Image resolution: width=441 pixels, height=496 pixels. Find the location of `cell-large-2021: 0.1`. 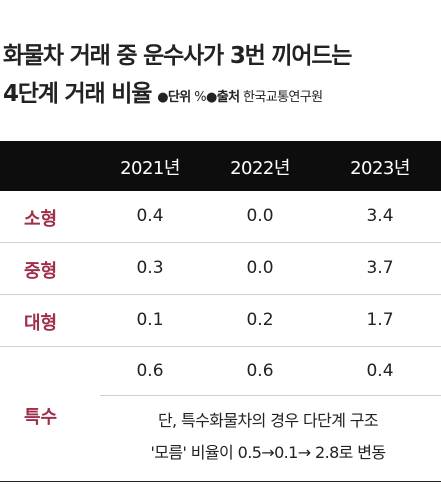

cell-large-2021: 0.1 is located at coordinates (150, 320).